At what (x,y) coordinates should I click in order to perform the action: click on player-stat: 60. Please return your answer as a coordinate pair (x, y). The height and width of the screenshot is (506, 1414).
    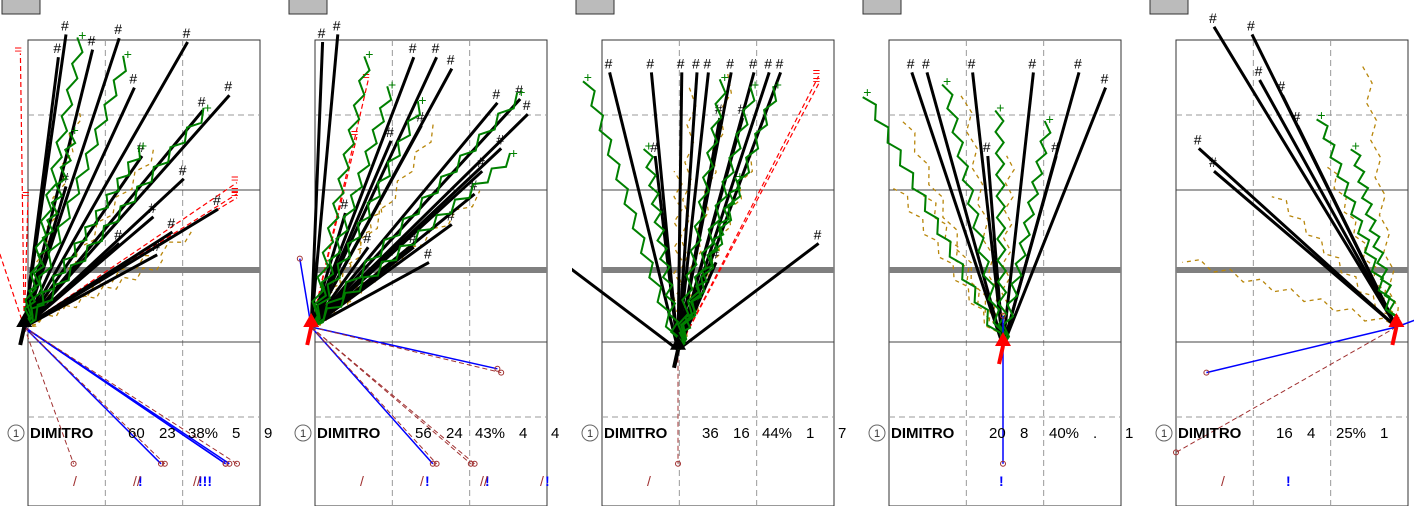
    Looking at the image, I should click on (136, 433).